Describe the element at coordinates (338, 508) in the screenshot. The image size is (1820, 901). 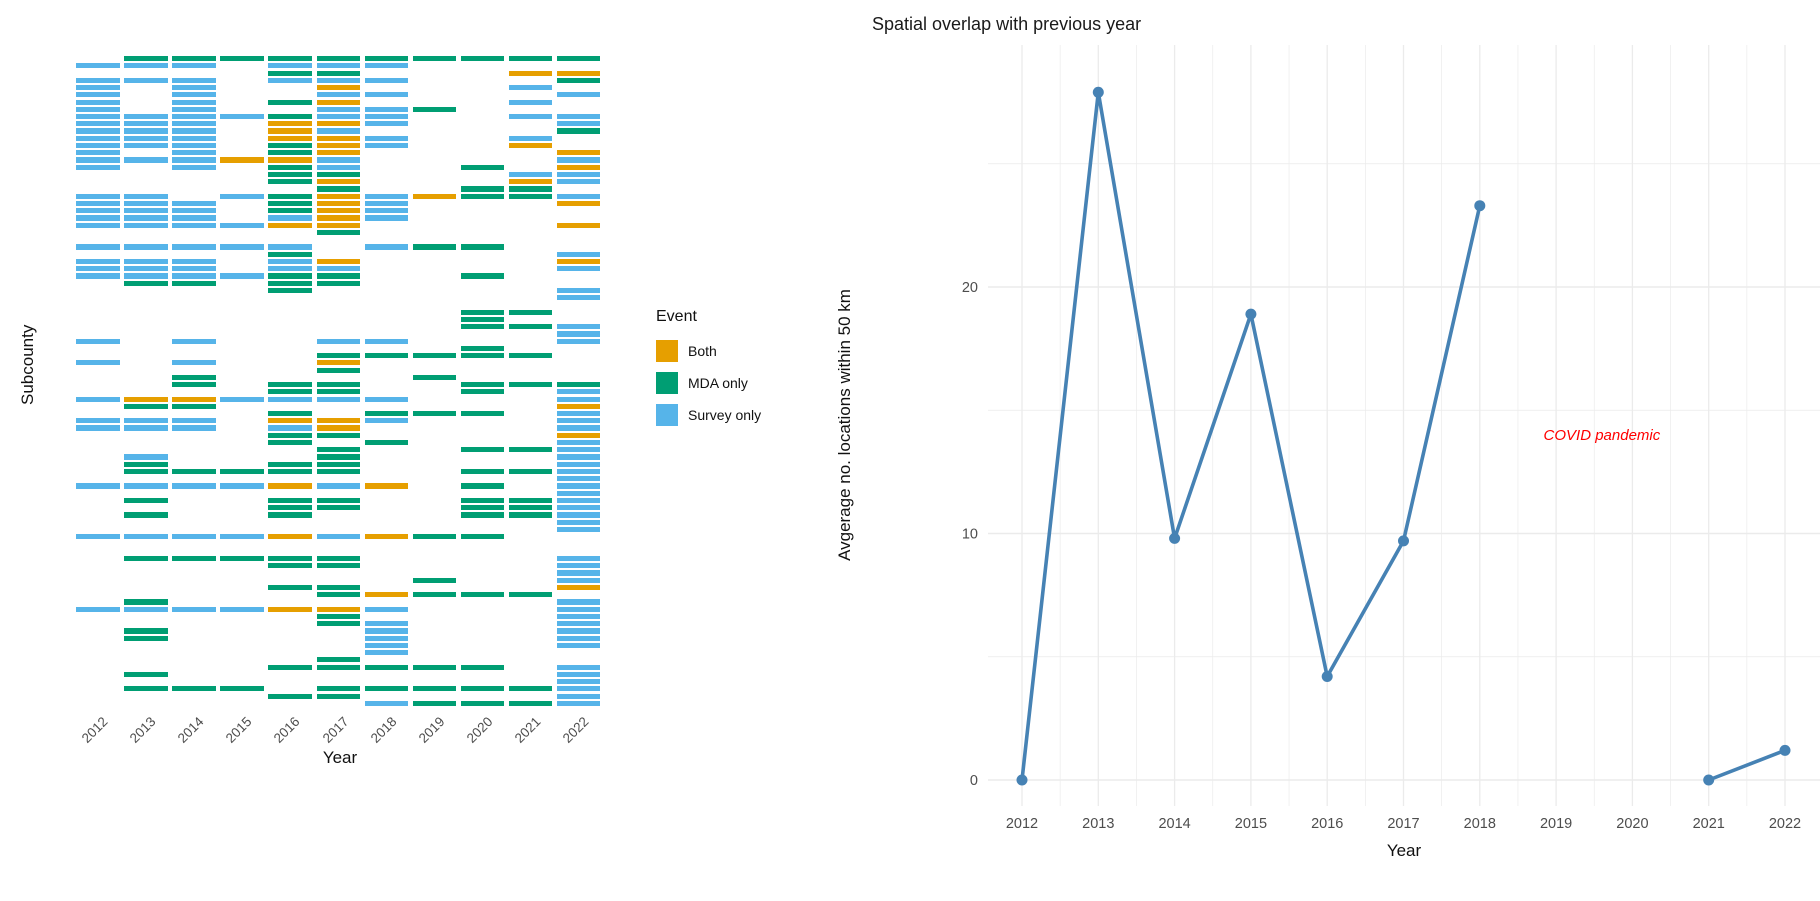
I see `tile-2017-row63` at that location.